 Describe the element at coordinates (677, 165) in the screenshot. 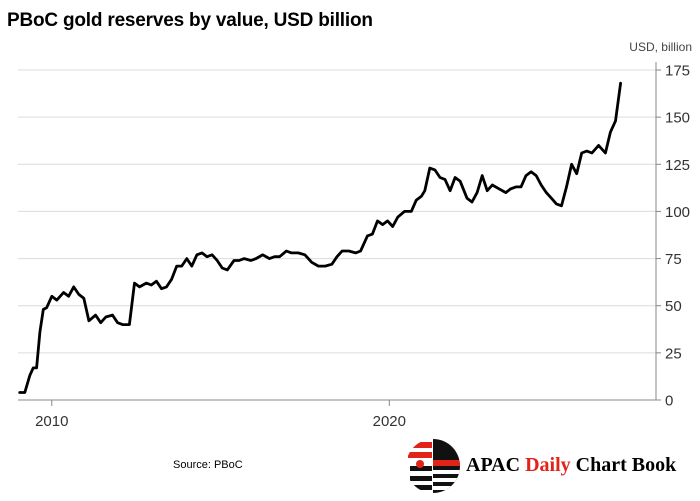

I see `y-tick-label-125: 125` at that location.